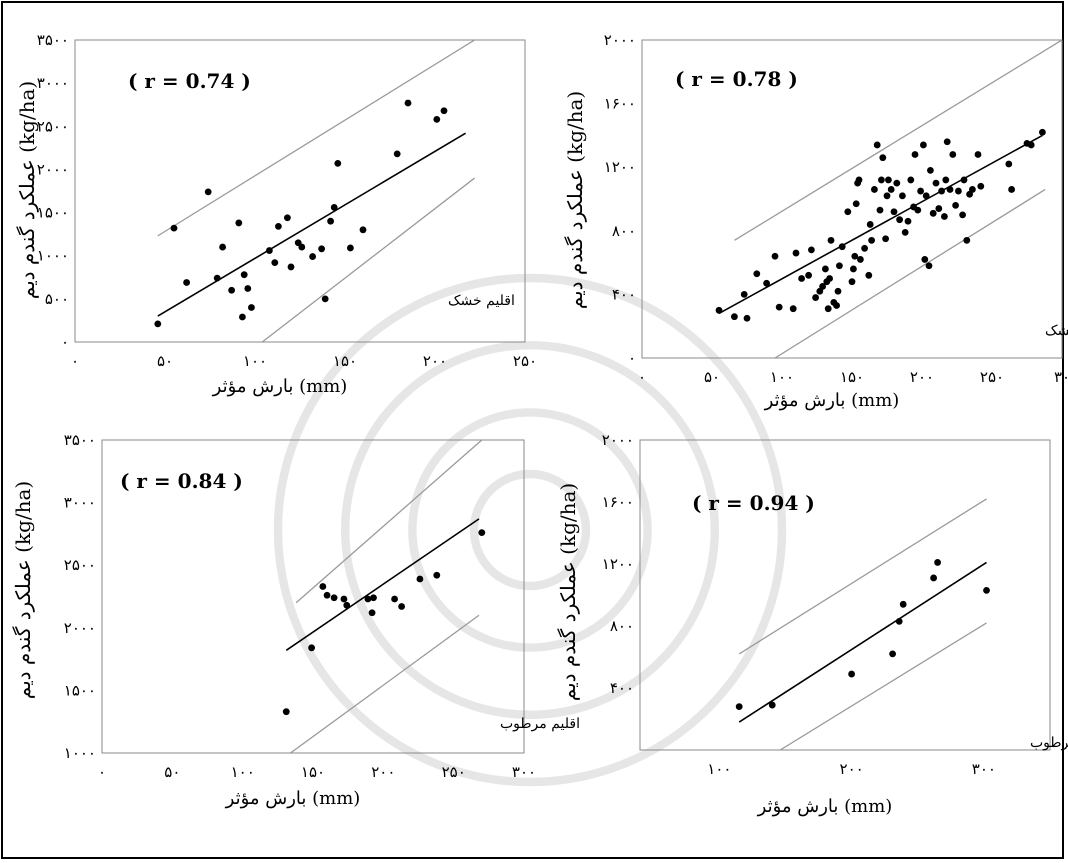 The height and width of the screenshot is (863, 1068). Describe the element at coordinates (712, 377) in the screenshot. I see `x-tick-label: ۵۰` at that location.